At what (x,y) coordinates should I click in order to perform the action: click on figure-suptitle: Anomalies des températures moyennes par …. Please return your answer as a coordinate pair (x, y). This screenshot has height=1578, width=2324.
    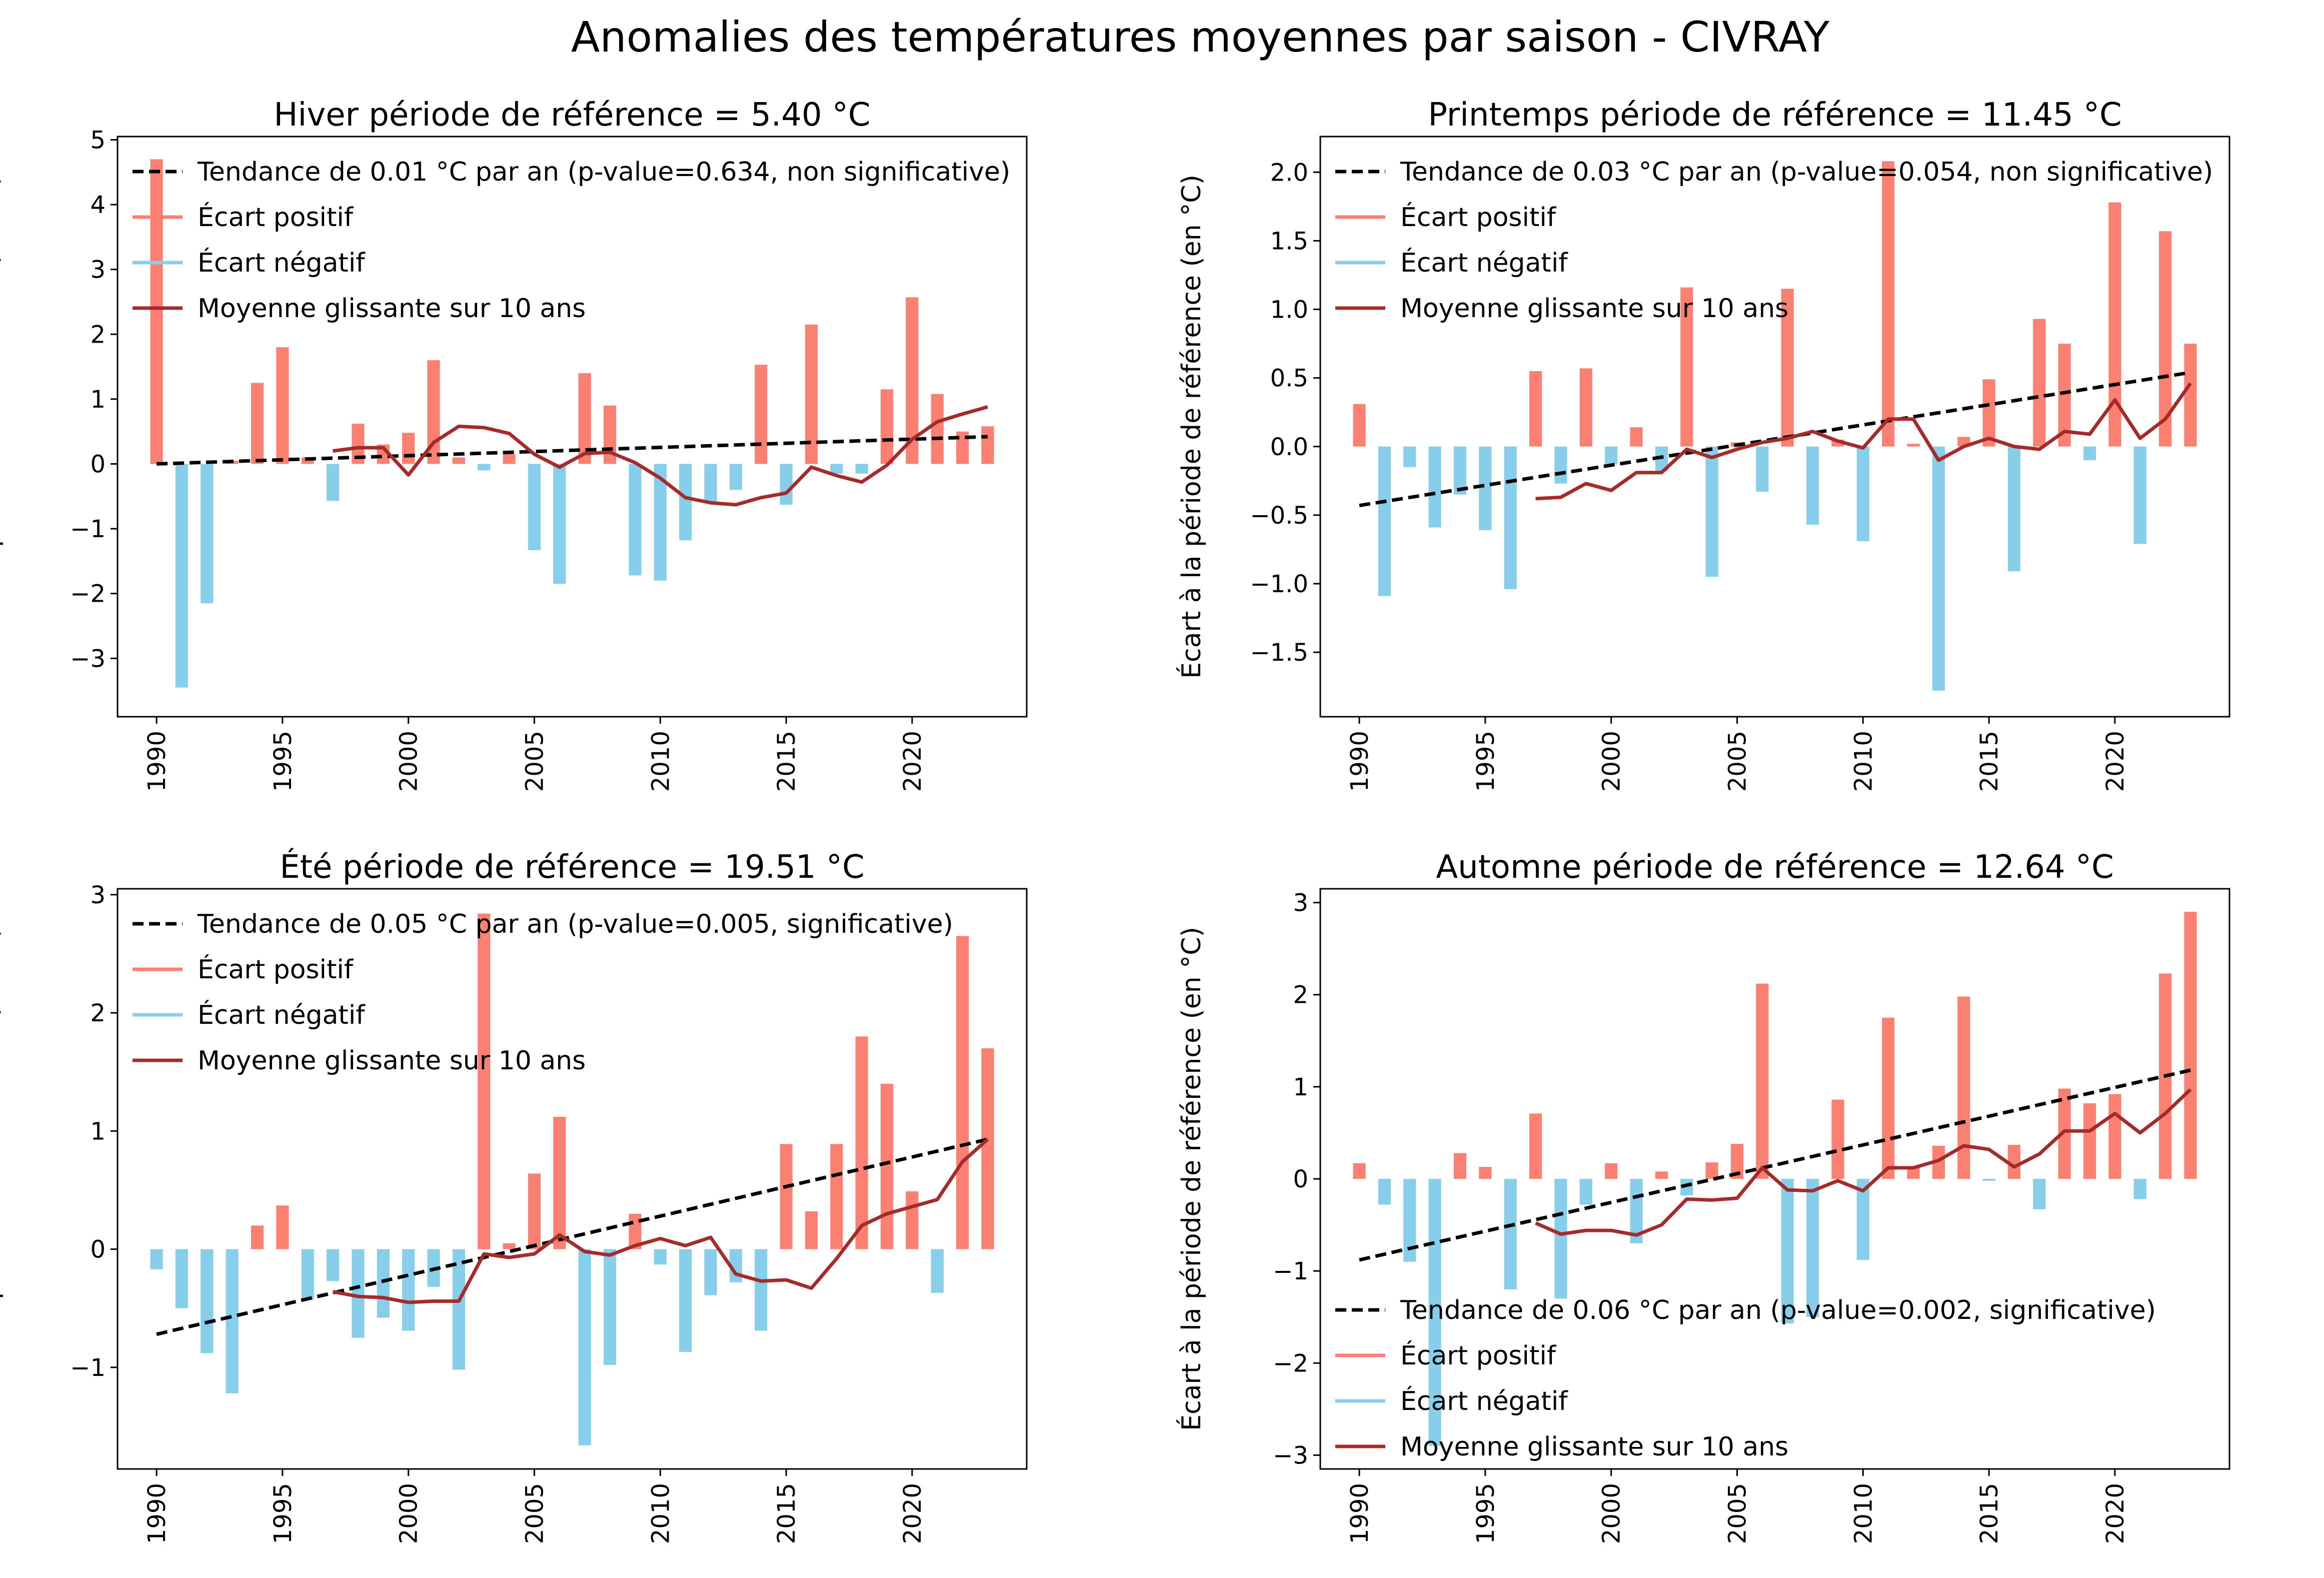
    Looking at the image, I should click on (1200, 37).